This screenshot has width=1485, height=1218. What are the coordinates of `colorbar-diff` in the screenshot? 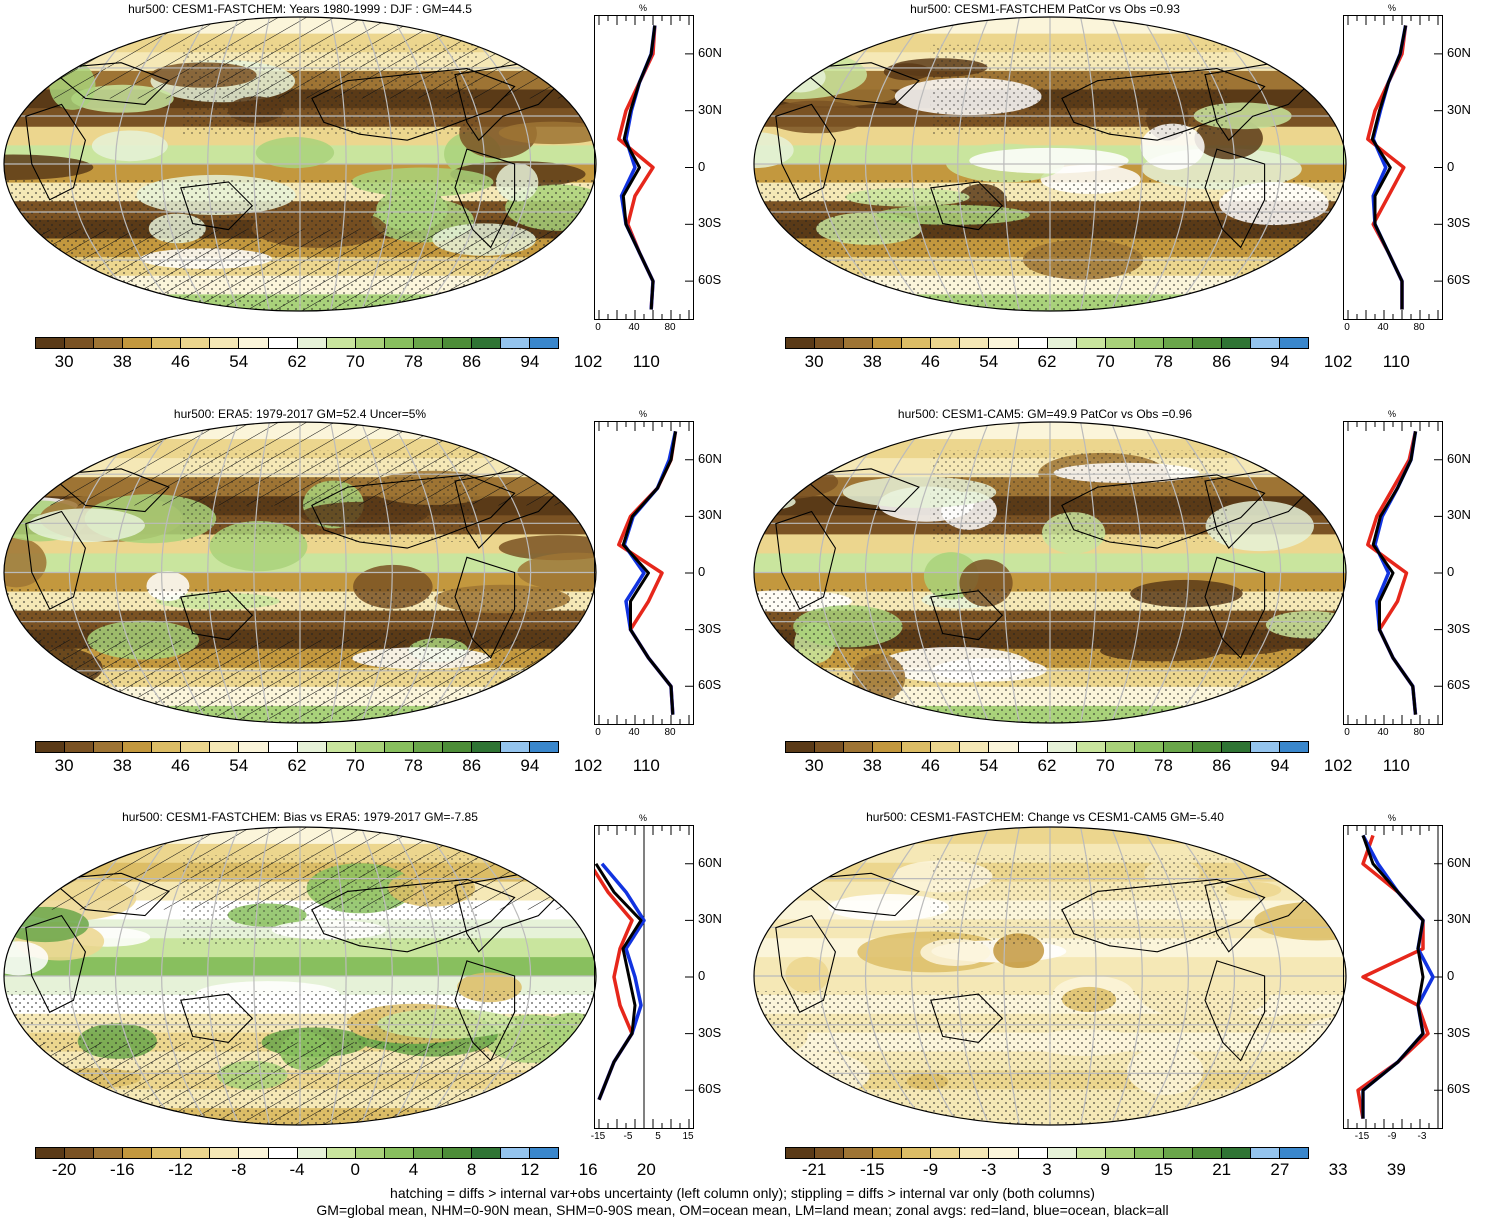 It's located at (297, 1153).